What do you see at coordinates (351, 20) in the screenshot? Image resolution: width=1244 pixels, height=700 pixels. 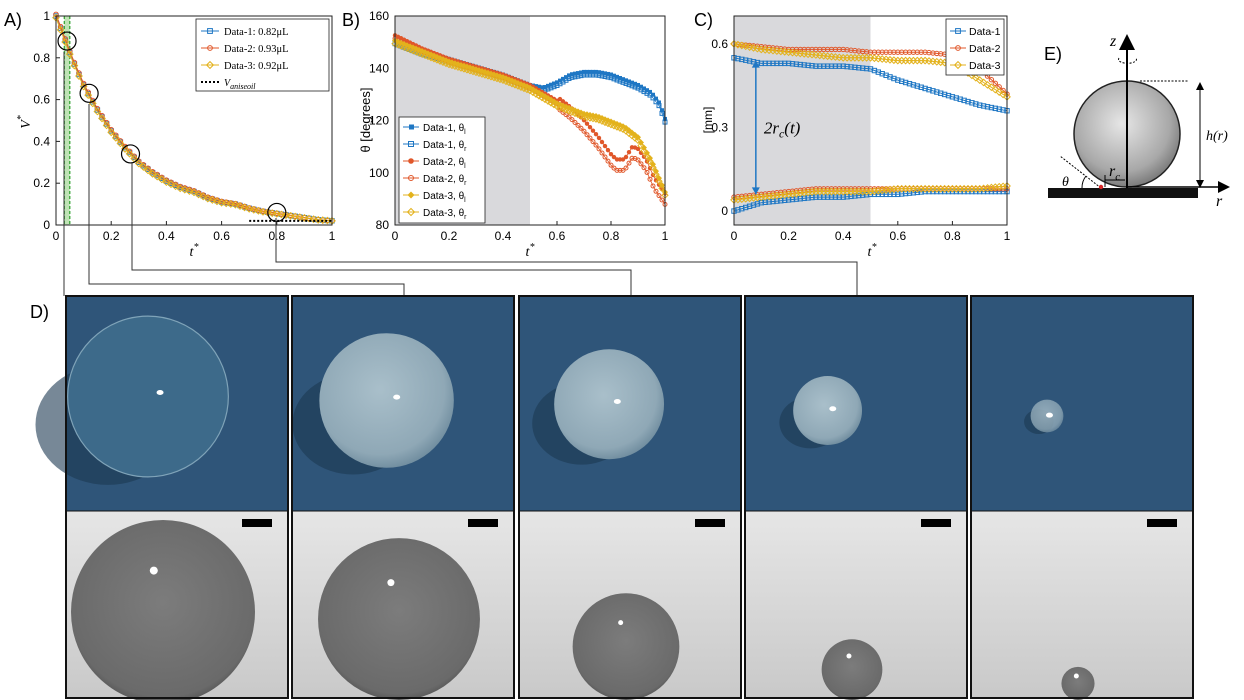 I see `panel-label-b: B)` at bounding box center [351, 20].